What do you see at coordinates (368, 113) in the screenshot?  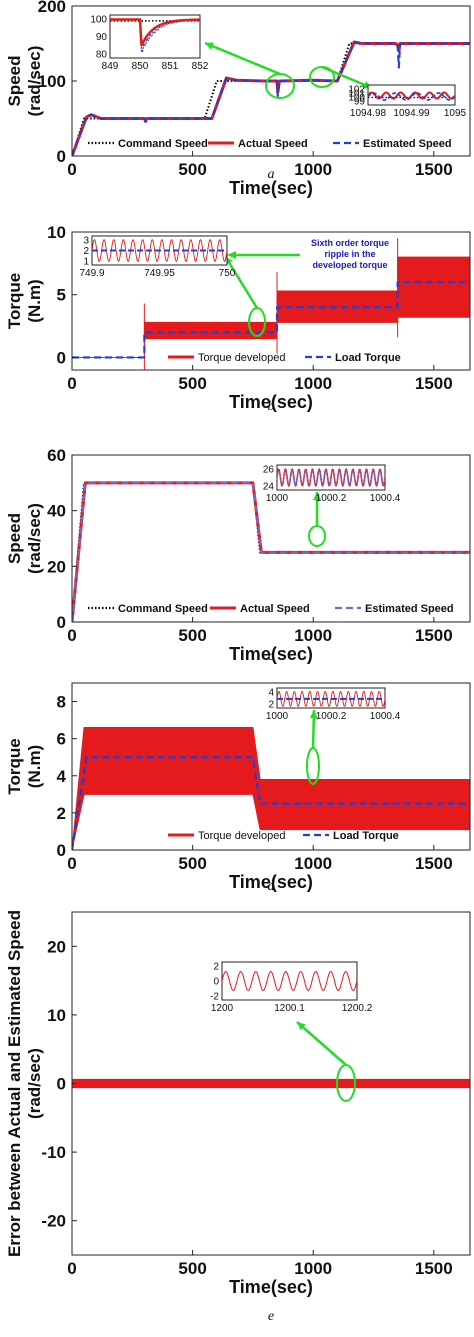 I see `inset-x-tick-label: 1094.98` at bounding box center [368, 113].